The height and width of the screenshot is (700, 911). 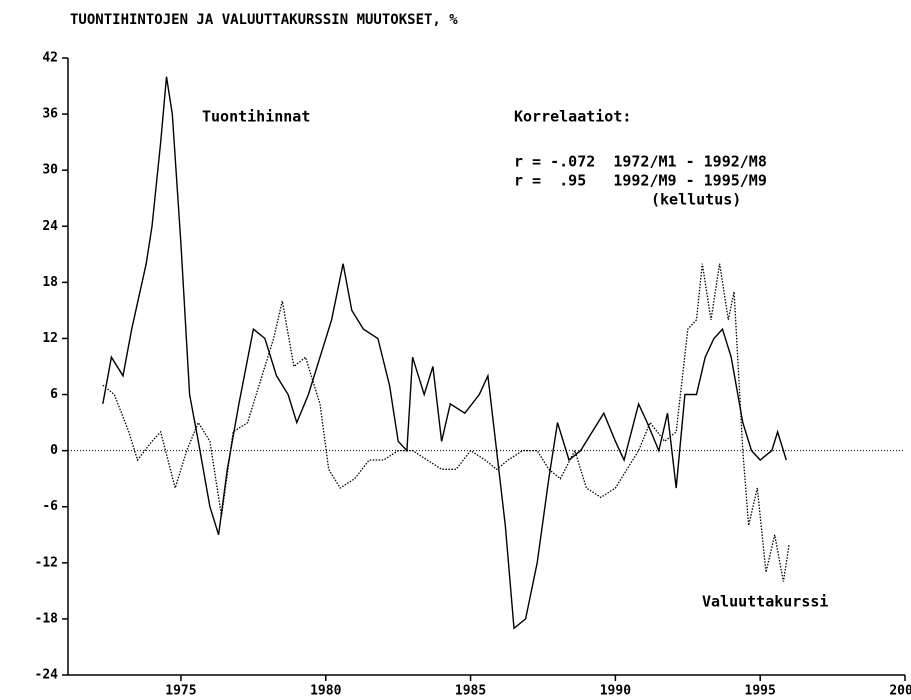 What do you see at coordinates (54, 450) in the screenshot?
I see `y-tick-label: 0` at bounding box center [54, 450].